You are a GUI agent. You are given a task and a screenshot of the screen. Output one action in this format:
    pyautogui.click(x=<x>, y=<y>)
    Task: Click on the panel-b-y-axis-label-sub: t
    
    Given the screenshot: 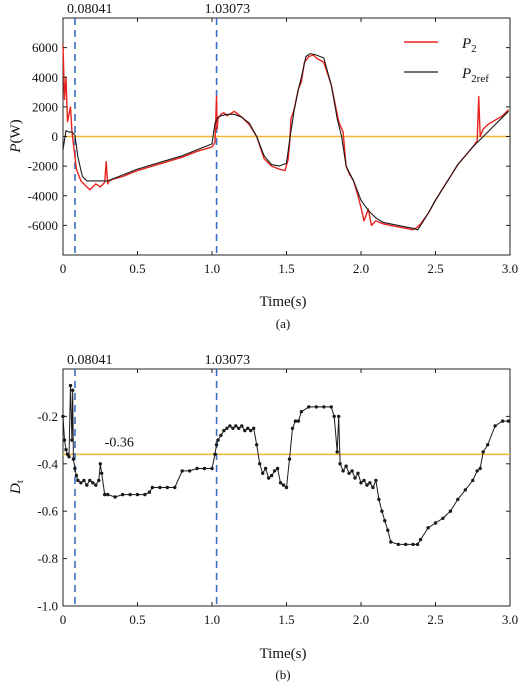 What is the action you would take?
    pyautogui.click(x=20, y=481)
    